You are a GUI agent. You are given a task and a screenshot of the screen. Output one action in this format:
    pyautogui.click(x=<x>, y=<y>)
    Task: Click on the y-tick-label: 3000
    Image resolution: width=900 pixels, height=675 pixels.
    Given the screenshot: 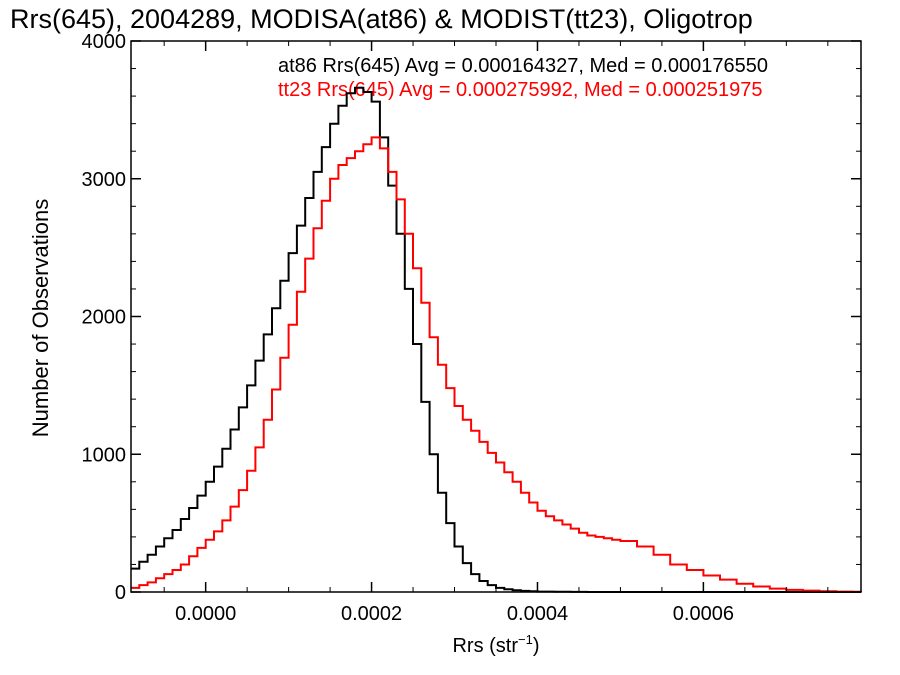 What is the action you would take?
    pyautogui.click(x=104, y=180)
    